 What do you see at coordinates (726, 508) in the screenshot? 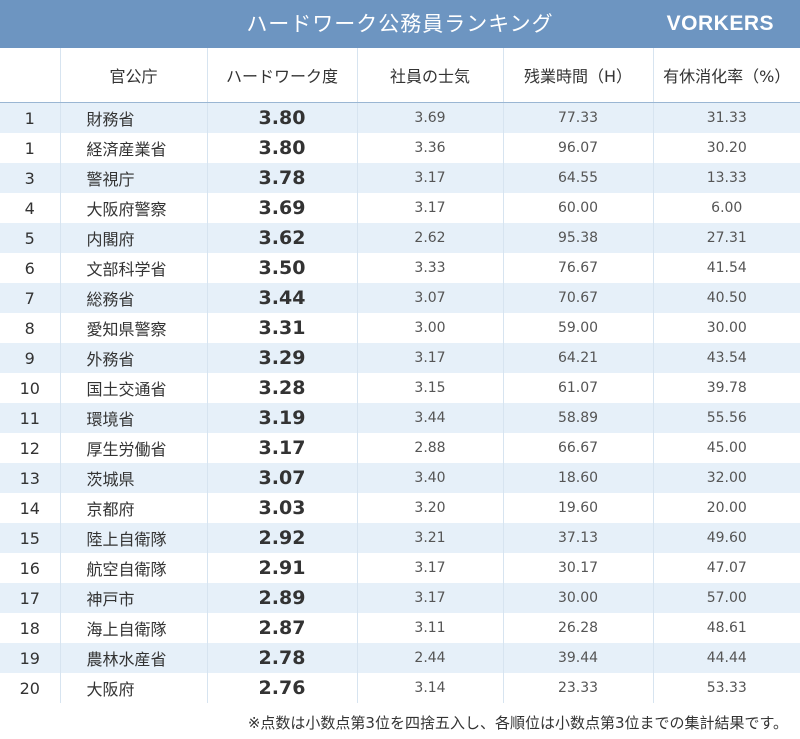
I see `leave-rate-cell: 20.00` at bounding box center [726, 508].